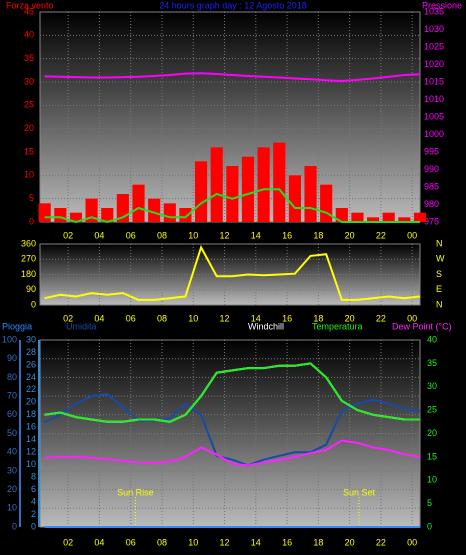 The height and width of the screenshot is (555, 466). Describe the element at coordinates (31, 402) in the screenshot. I see `y3-tick-label: 20` at that location.